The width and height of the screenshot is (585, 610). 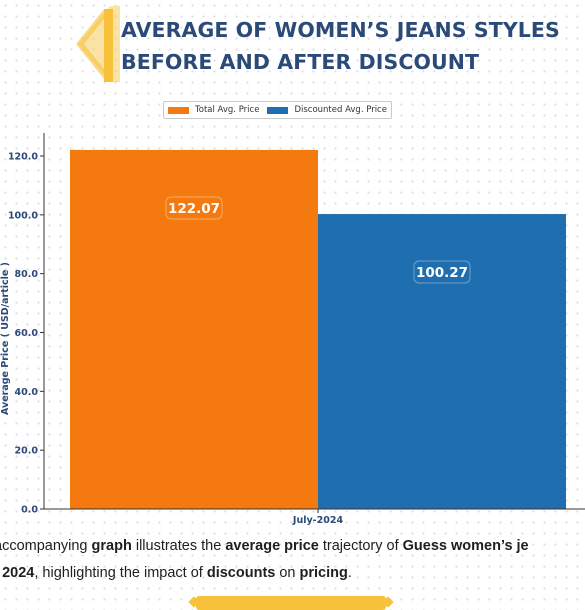 I want to click on caption-run: , highlighting the impact of, so click(x=120, y=573).